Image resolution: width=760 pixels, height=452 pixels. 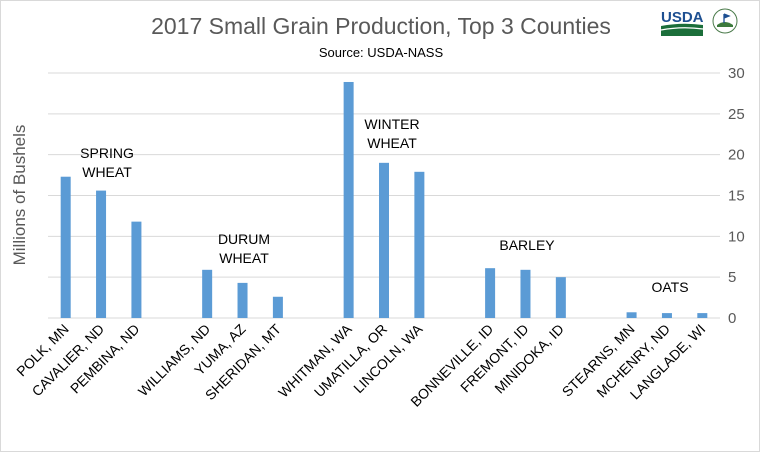 I want to click on y-tick-label: 15, so click(x=736, y=196).